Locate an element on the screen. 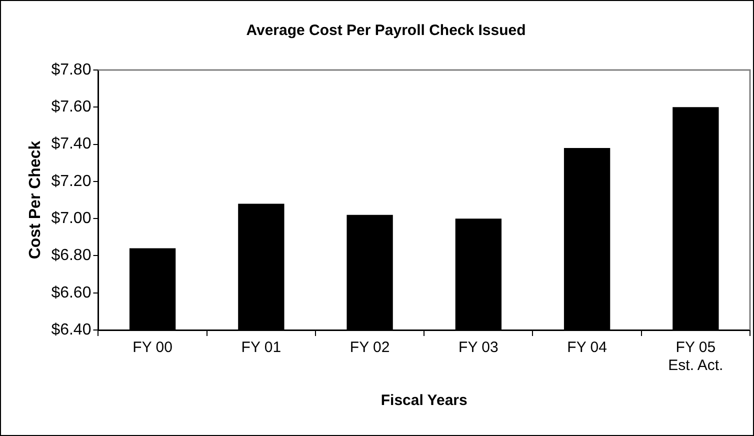 The height and width of the screenshot is (436, 754). y-tick-label: $6.80 is located at coordinates (71, 255).